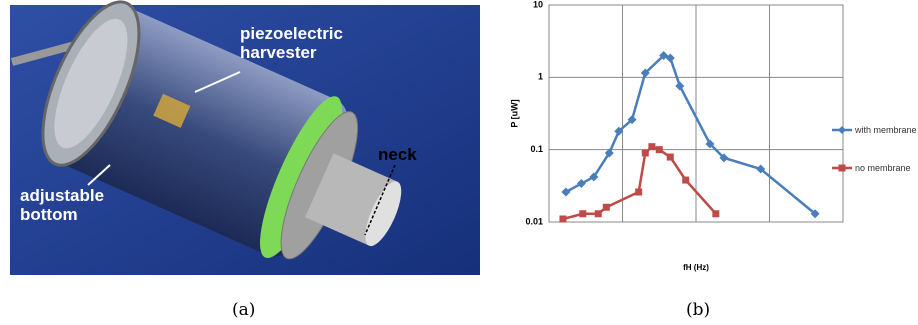 The image size is (918, 325). What do you see at coordinates (883, 168) in the screenshot?
I see `legend-label: no membrane` at bounding box center [883, 168].